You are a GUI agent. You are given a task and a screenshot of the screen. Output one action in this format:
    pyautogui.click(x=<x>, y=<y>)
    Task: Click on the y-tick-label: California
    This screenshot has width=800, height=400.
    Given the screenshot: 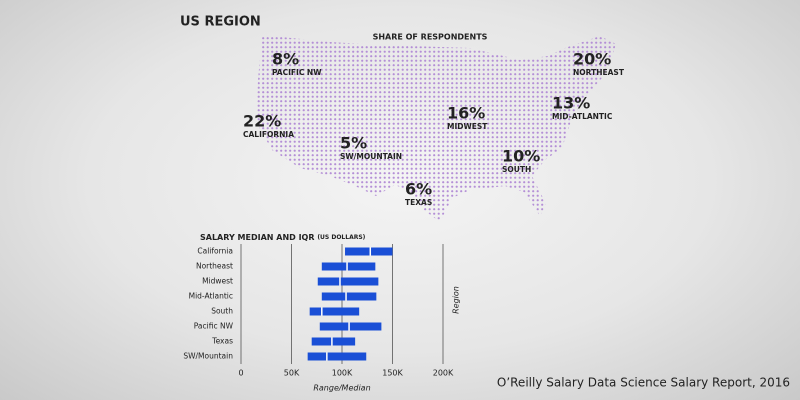 What is the action you would take?
    pyautogui.click(x=215, y=251)
    